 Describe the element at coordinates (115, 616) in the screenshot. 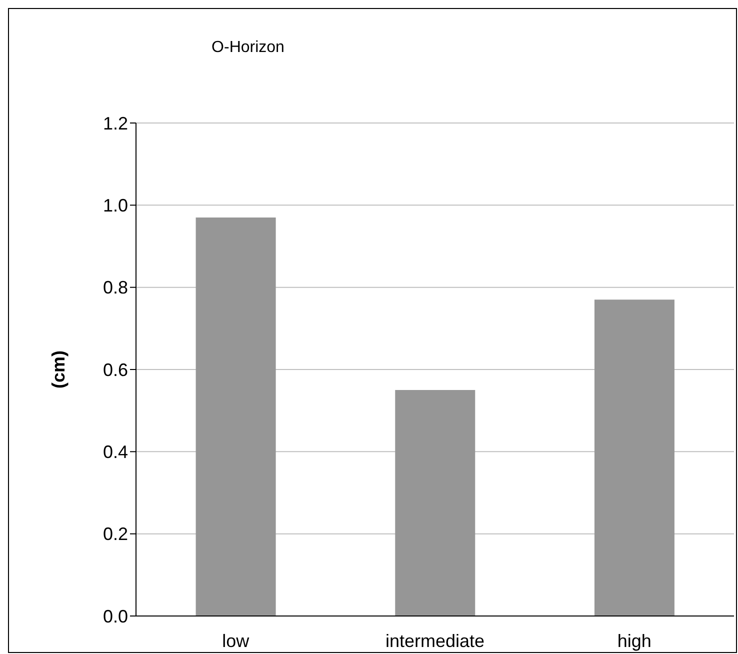

I see `y-tick-label: 0.0` at that location.